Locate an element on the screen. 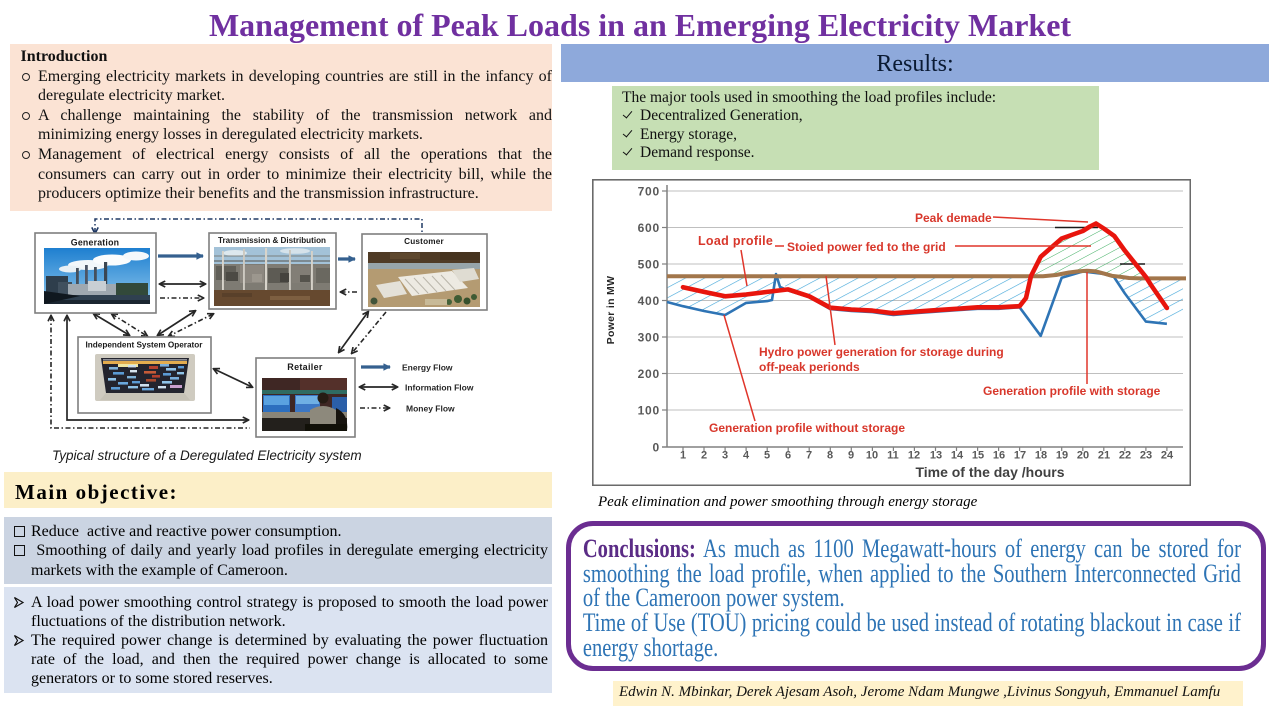  svg-text: 6 is located at coordinates (788, 456).